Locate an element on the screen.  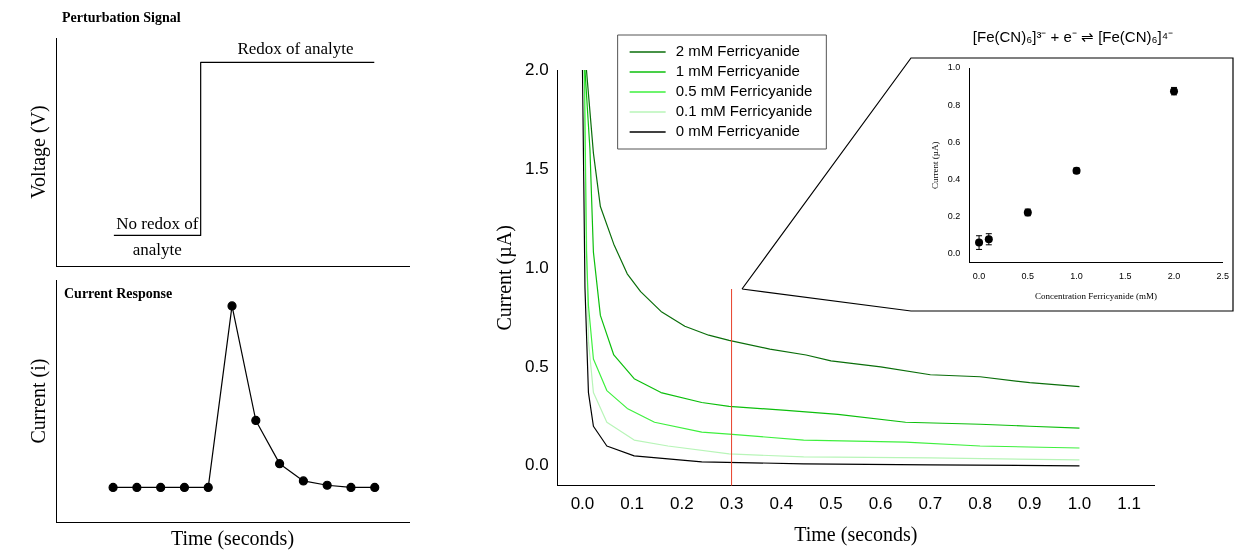
x-axis-title: Concentration Ferricyanide (mM) is located at coordinates (1096, 295).